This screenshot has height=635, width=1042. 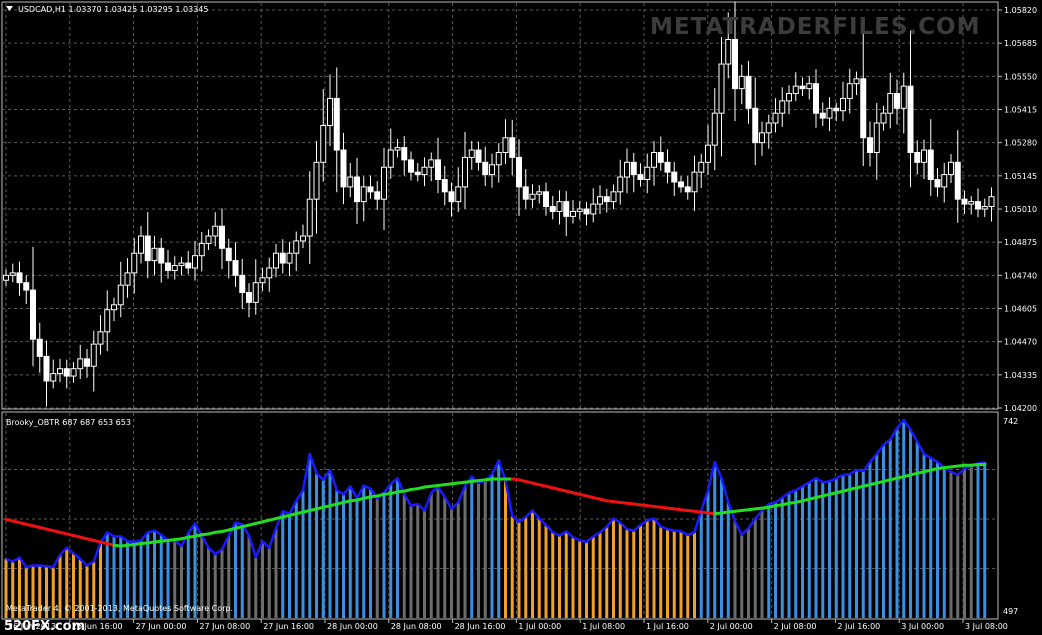 I want to click on price-tick-label: 1.05415, so click(x=1020, y=110).